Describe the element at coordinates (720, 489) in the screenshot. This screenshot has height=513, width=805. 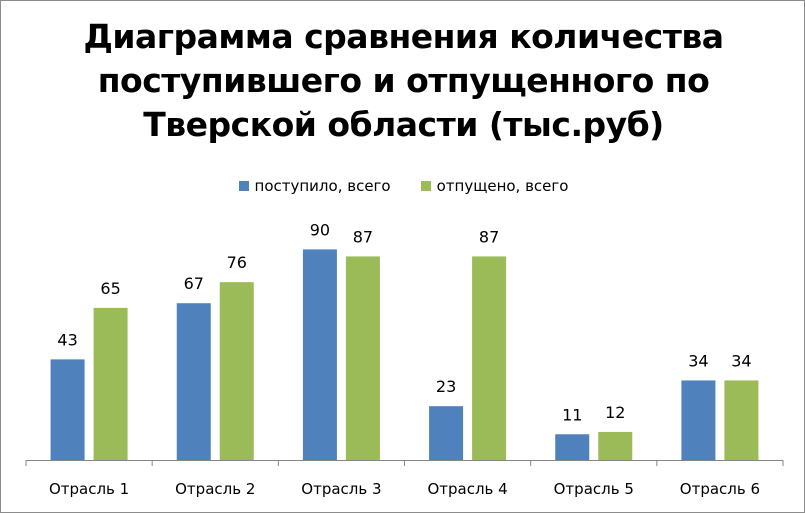
I see `x-tick-label: Отрасль 6` at that location.